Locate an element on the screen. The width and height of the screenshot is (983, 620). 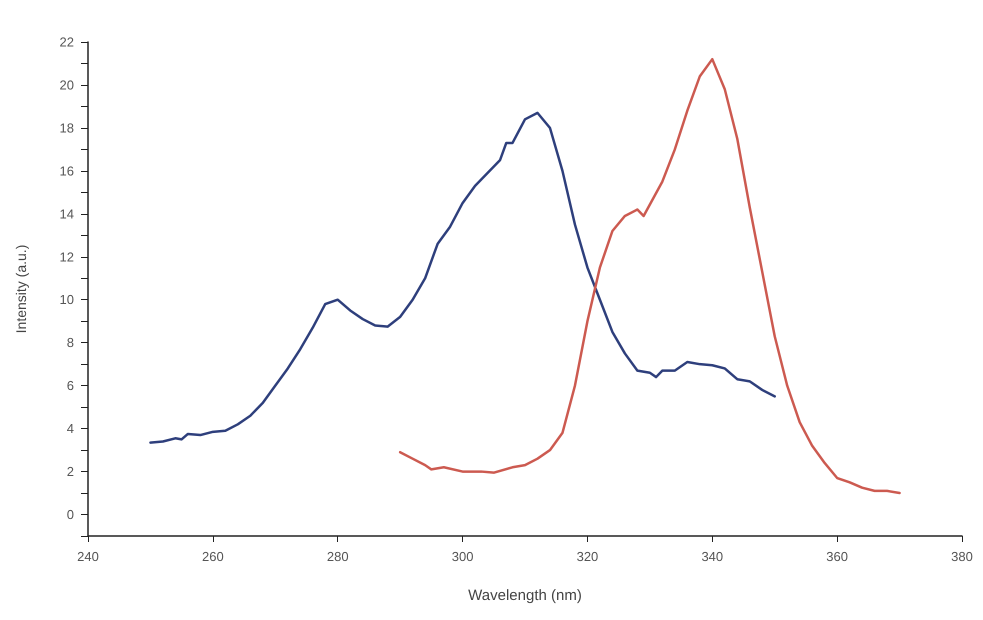
y-tick-label: 16 is located at coordinates (67, 170).